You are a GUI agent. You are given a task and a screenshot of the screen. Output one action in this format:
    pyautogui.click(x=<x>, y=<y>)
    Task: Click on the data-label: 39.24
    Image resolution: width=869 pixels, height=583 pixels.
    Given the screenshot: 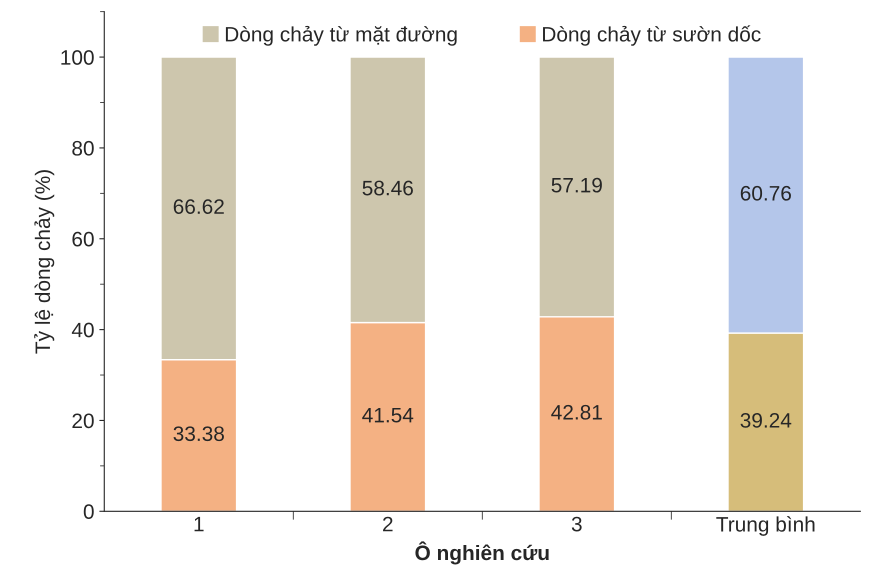 What is the action you would take?
    pyautogui.click(x=766, y=420)
    